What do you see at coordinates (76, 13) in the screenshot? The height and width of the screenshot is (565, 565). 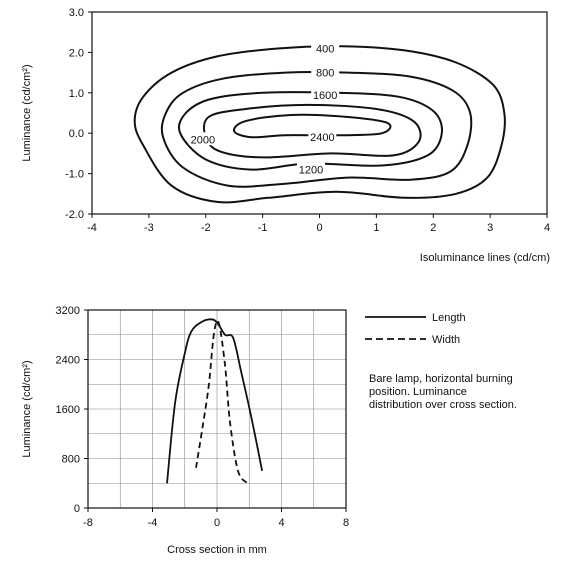 I see `y-tick-label: 3.0` at bounding box center [76, 13].